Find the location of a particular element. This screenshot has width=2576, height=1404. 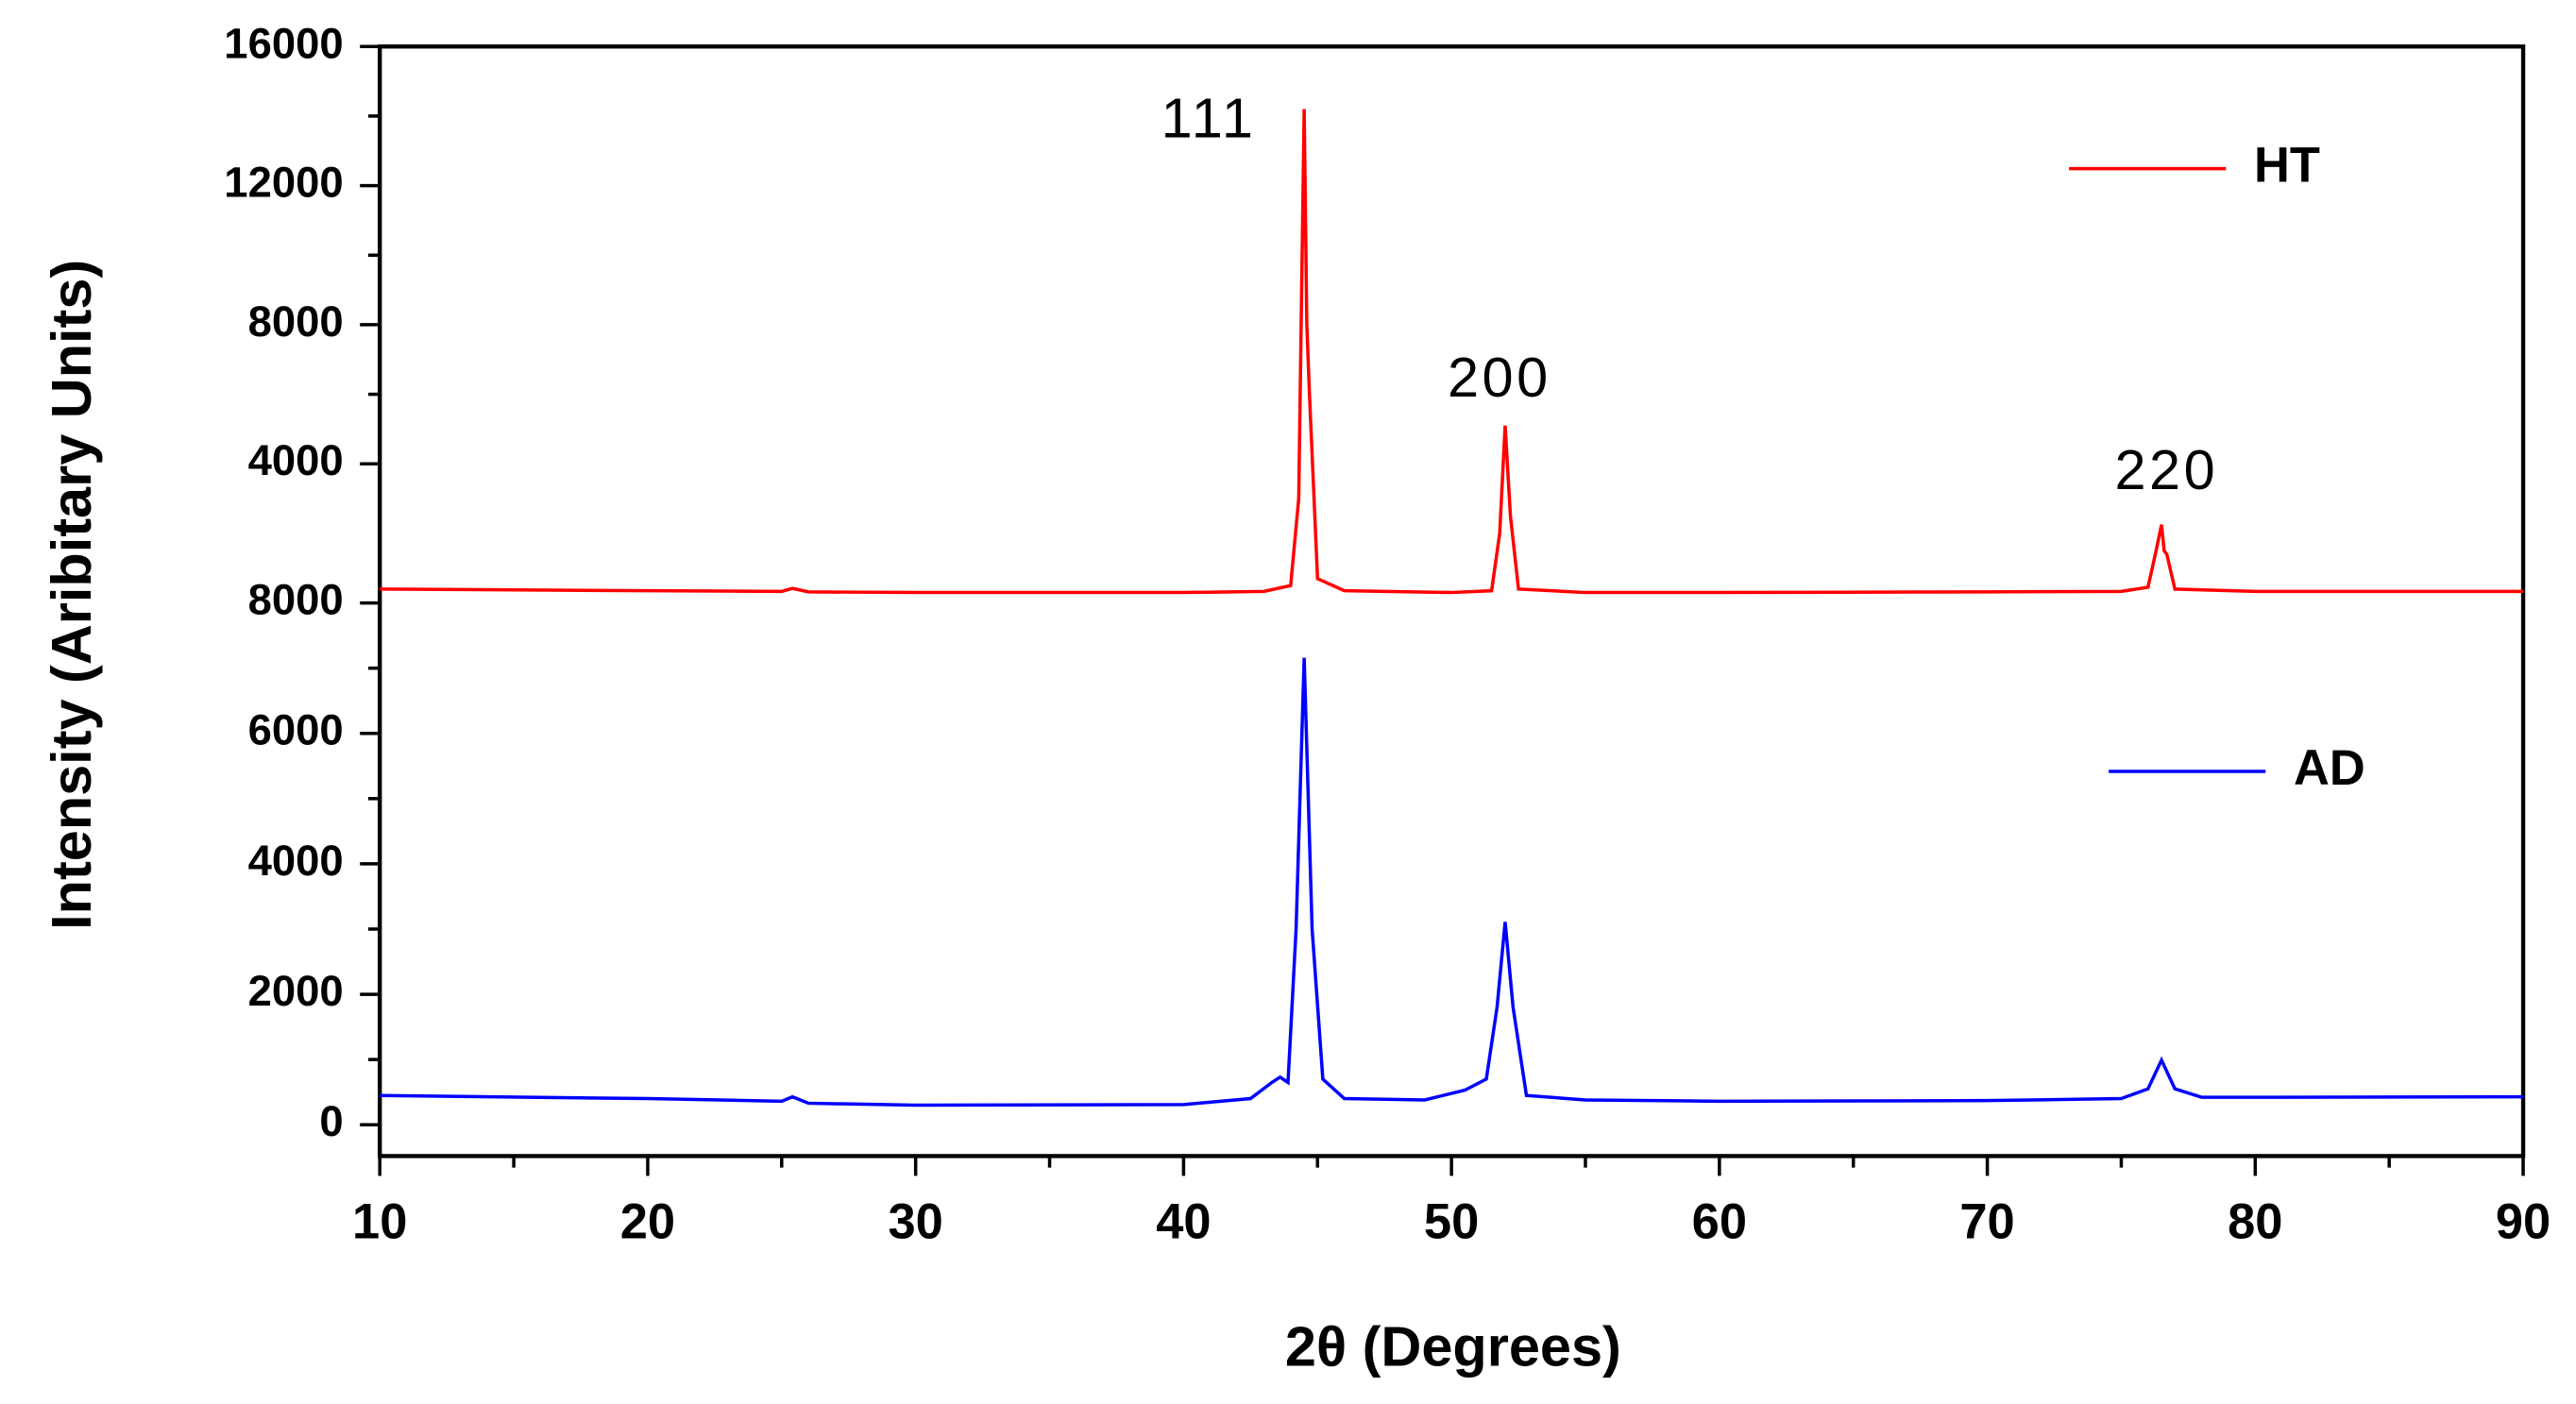

legend-label: AD is located at coordinates (2329, 768).